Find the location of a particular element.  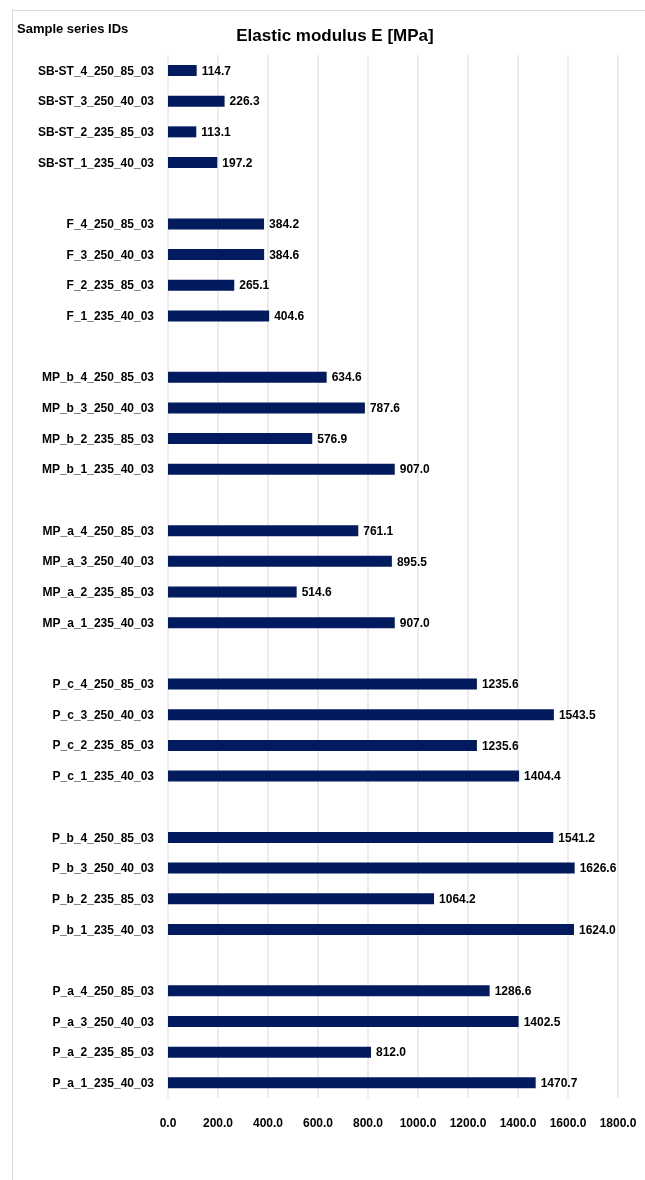

data-label: 404.6 is located at coordinates (289, 316).